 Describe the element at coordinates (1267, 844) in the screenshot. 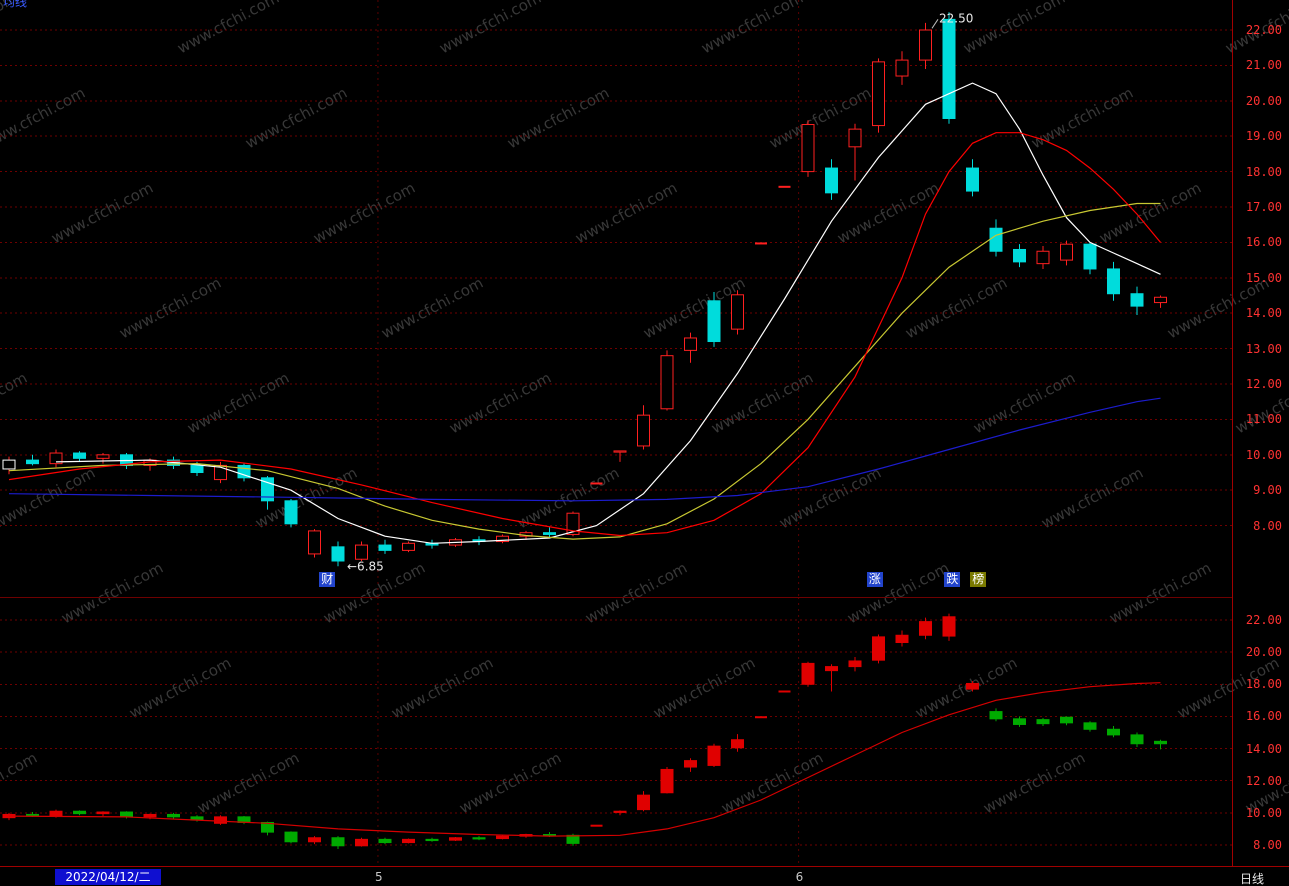

I see `price-tick-label: 8.00` at that location.